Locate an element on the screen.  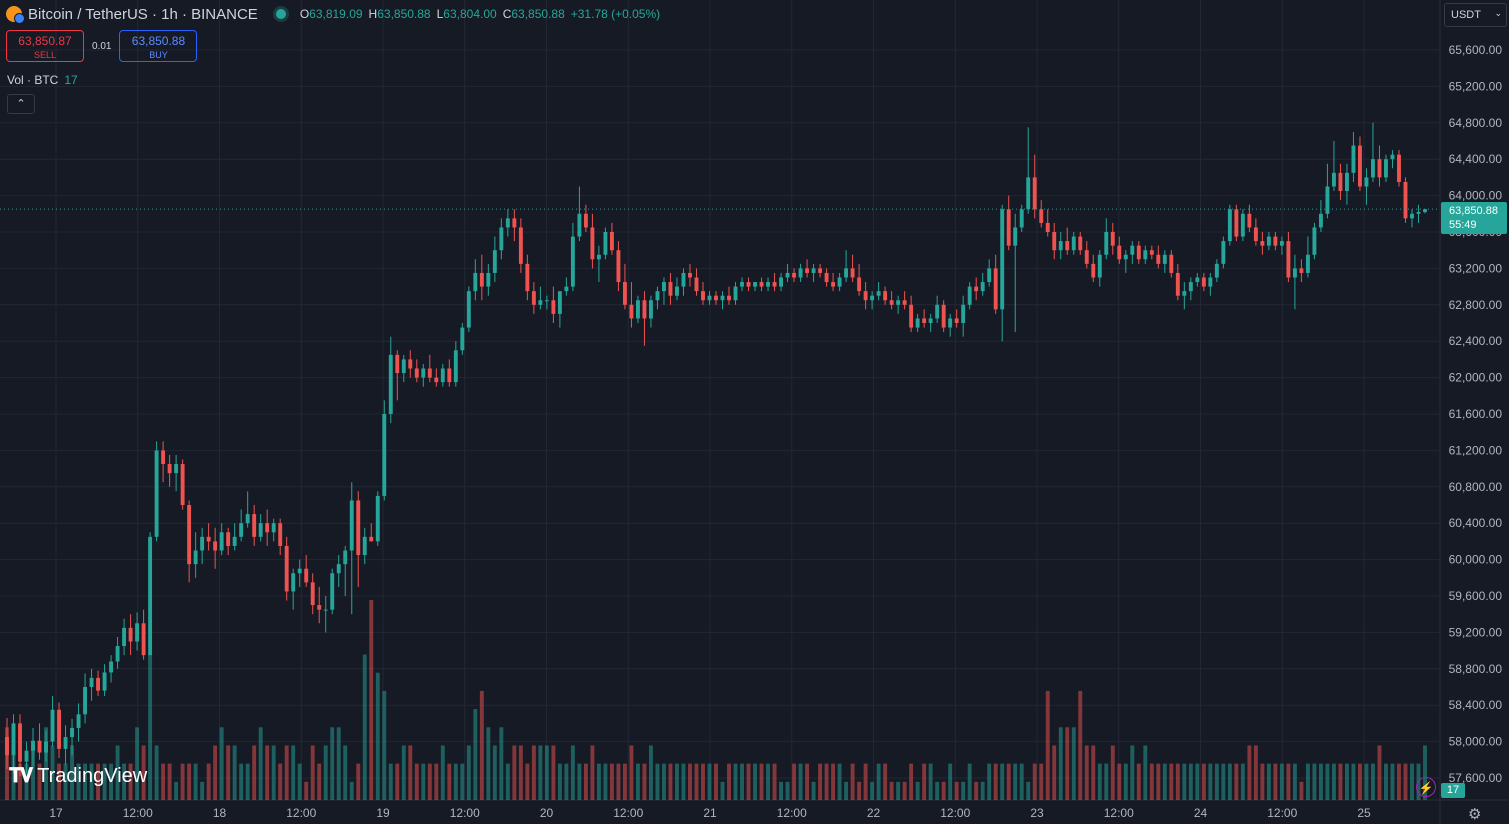
price-tick-label: 61,600.00 is located at coordinates (1476, 414).